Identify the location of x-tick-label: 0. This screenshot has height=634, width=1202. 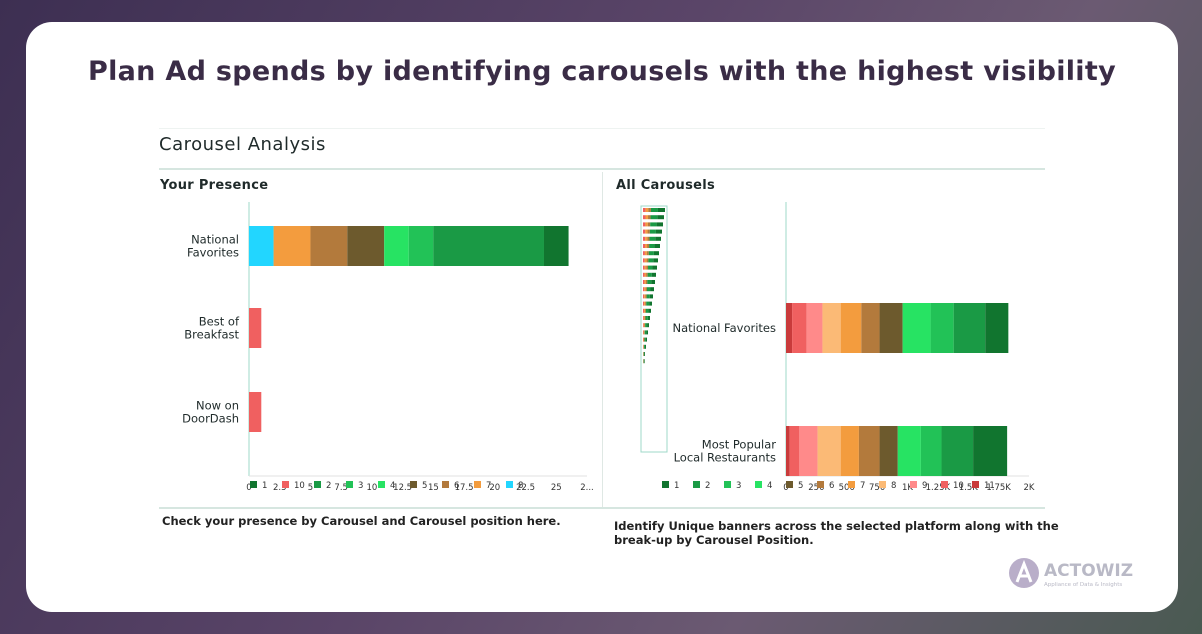
(248, 488).